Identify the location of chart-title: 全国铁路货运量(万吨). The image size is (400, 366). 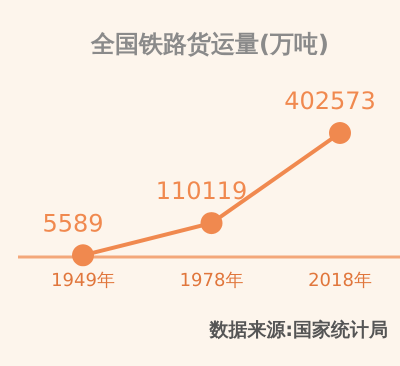
(209, 44).